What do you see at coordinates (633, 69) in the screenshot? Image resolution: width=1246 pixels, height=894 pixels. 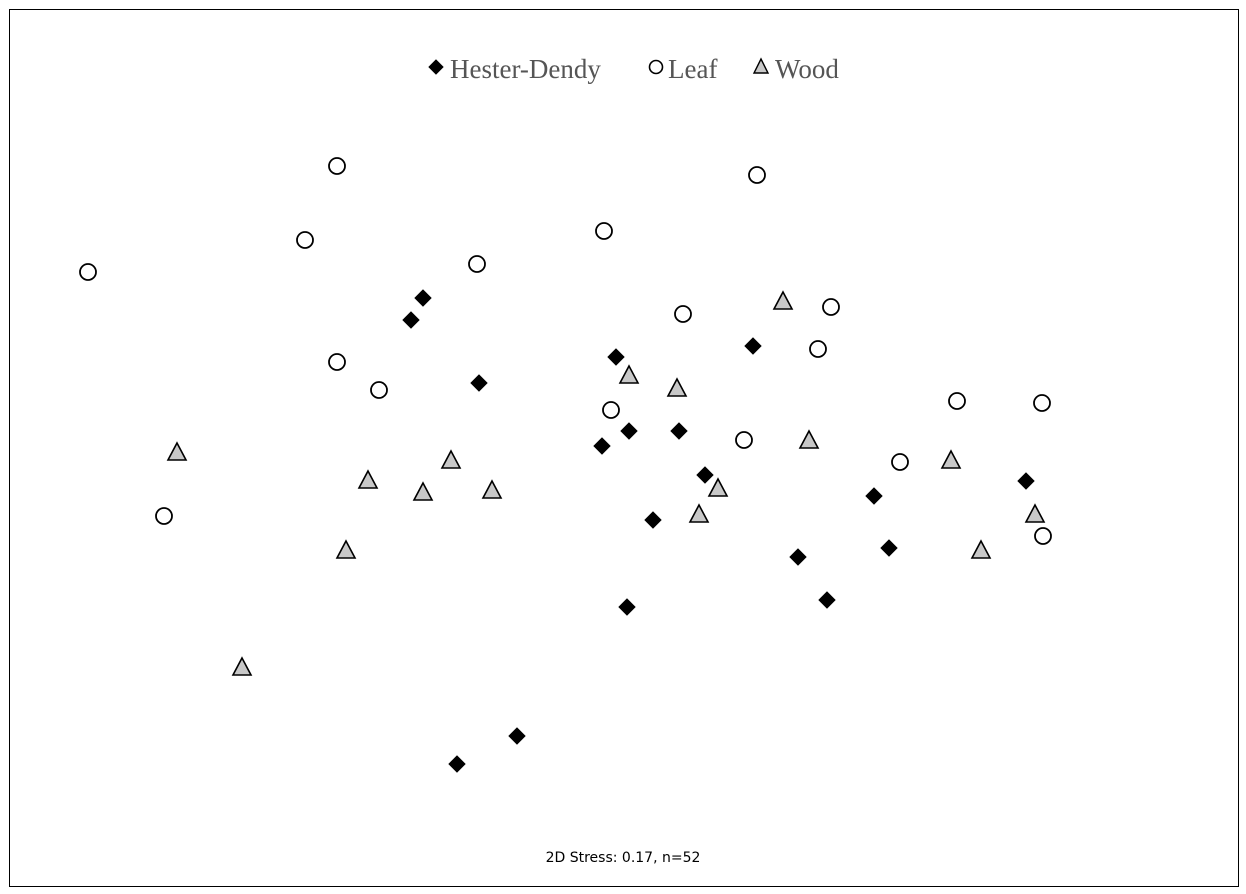 I see `legend: Hester-Dendy Leaf Wood` at bounding box center [633, 69].